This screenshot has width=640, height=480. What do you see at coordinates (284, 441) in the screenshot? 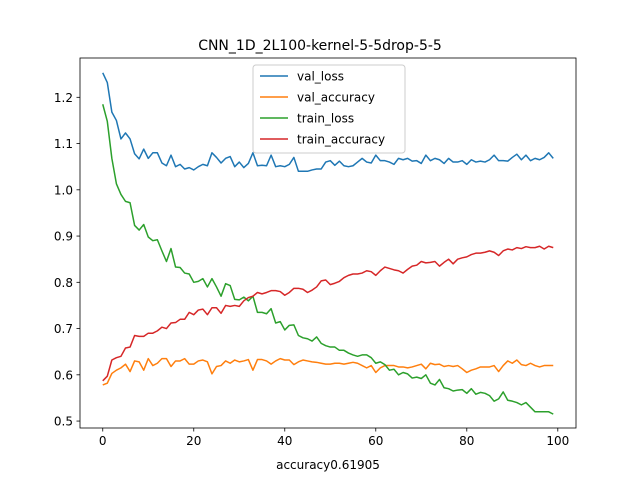
I see `x-tick-label: 40` at bounding box center [284, 441].